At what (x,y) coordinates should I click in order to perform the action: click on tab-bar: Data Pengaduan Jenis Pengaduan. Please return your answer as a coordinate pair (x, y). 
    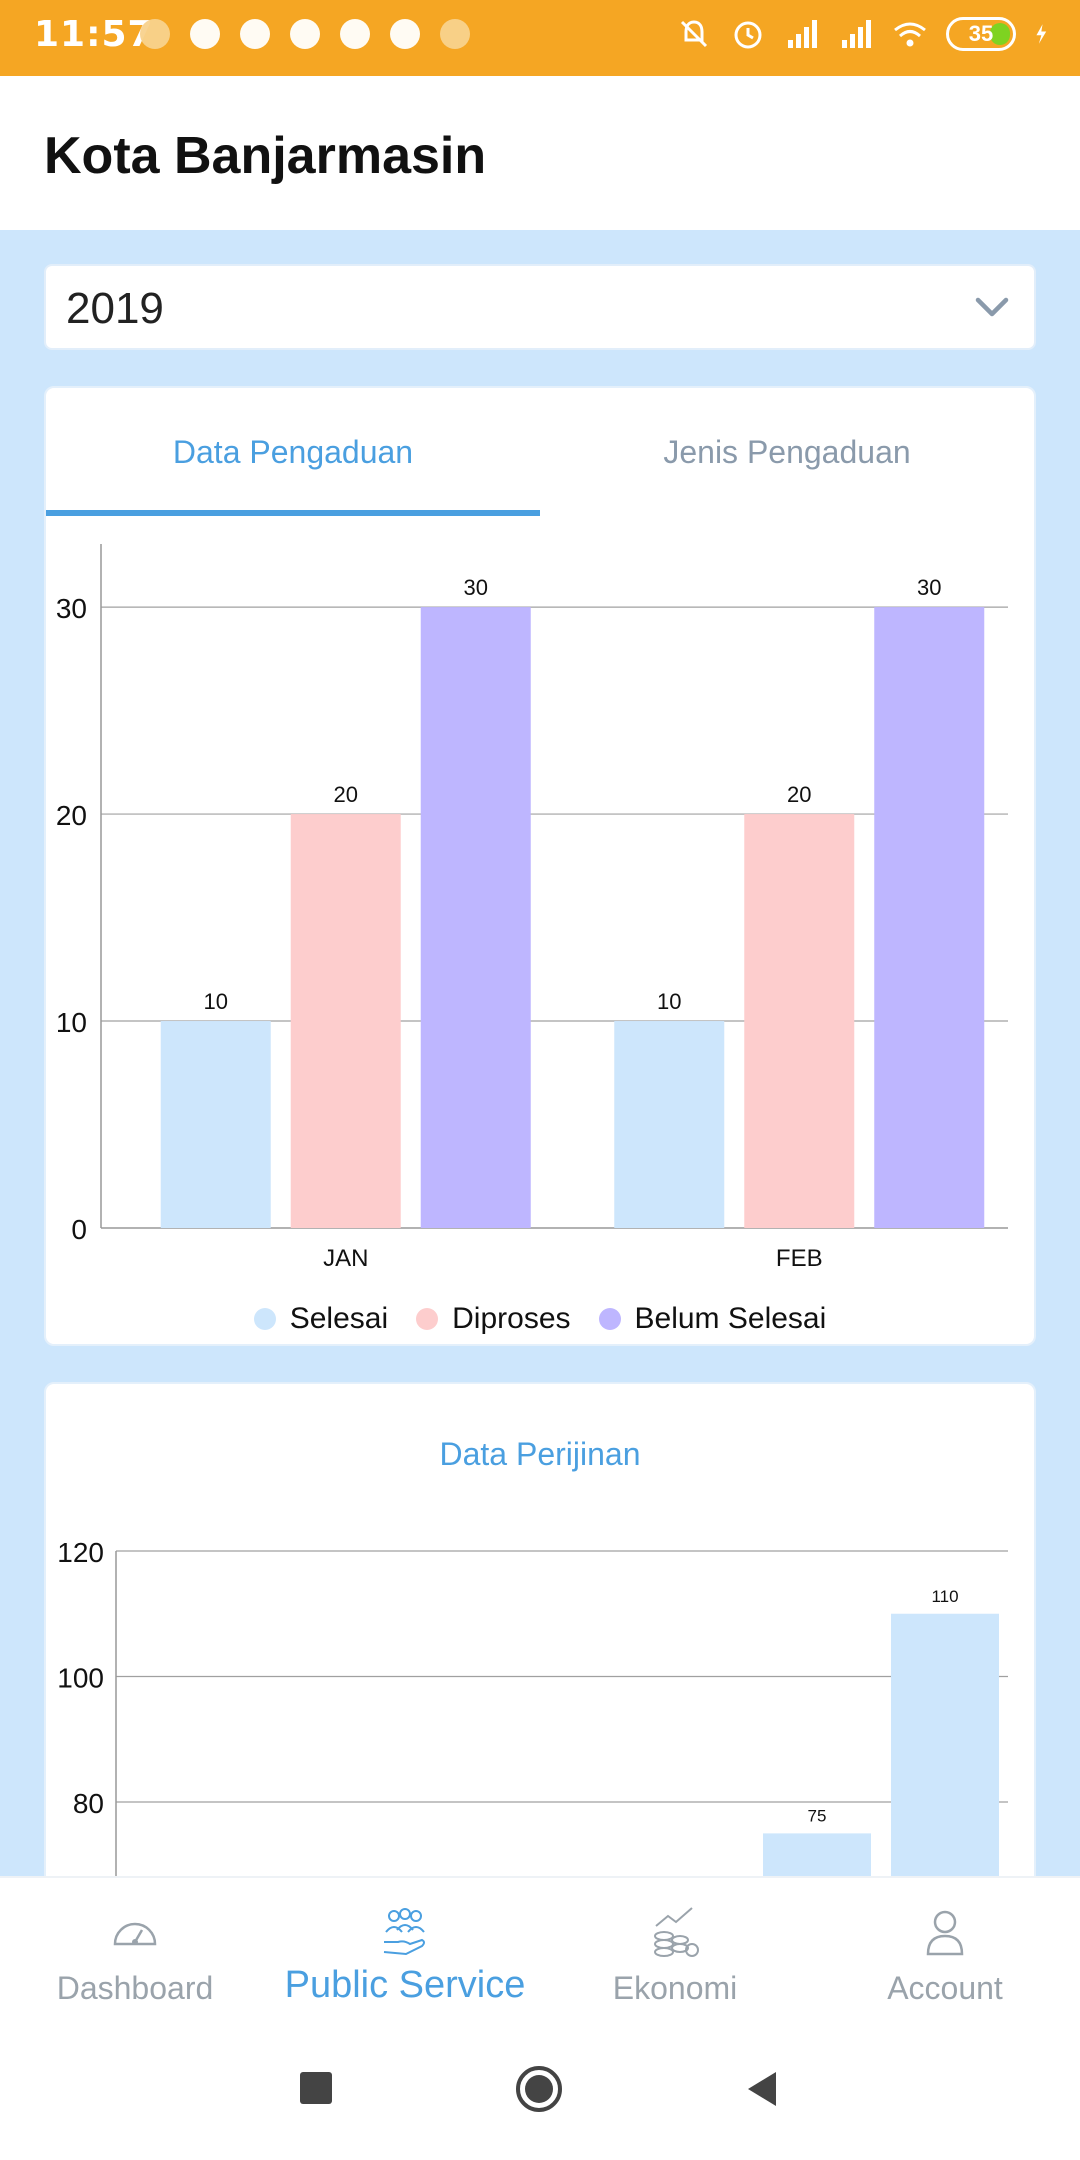
    Looking at the image, I should click on (540, 453).